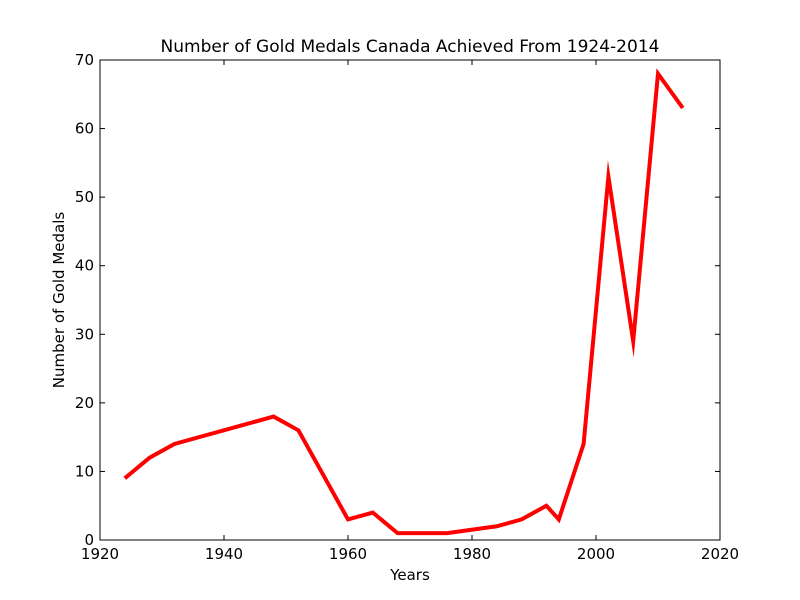 Image resolution: width=800 pixels, height=600 pixels. I want to click on y-tick-label: 0, so click(89, 540).